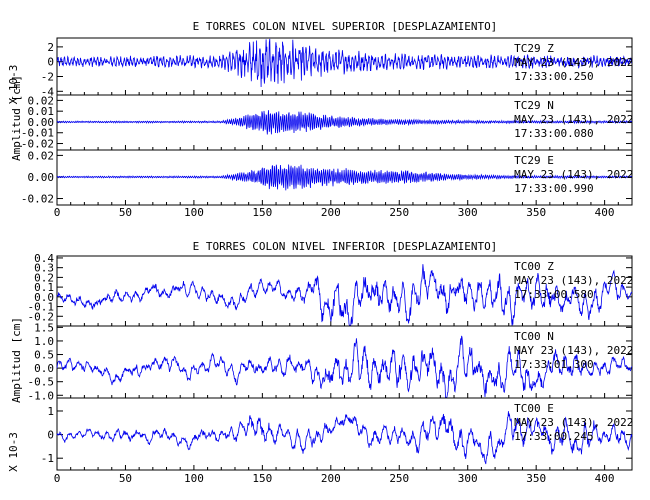 This screenshot has width=650, height=500. I want to click on time-label: 17:33:00.580, so click(553, 294).